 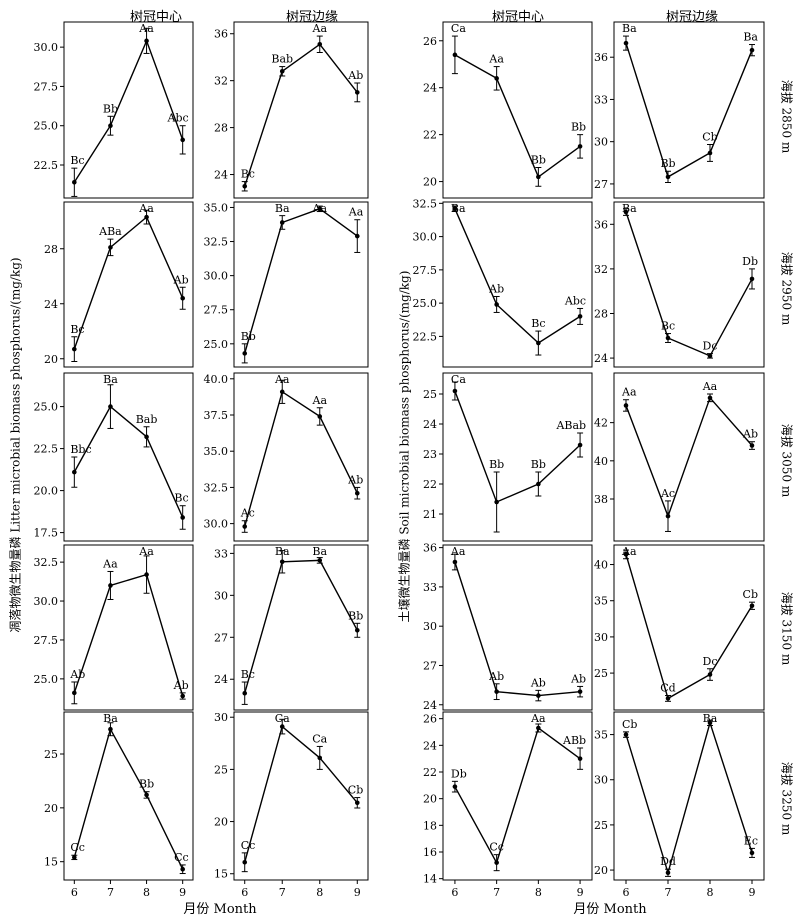 I want to click on panel-0-3: 27 30 33 36 Ba Bb Cb Ba, so click(x=679, y=110).